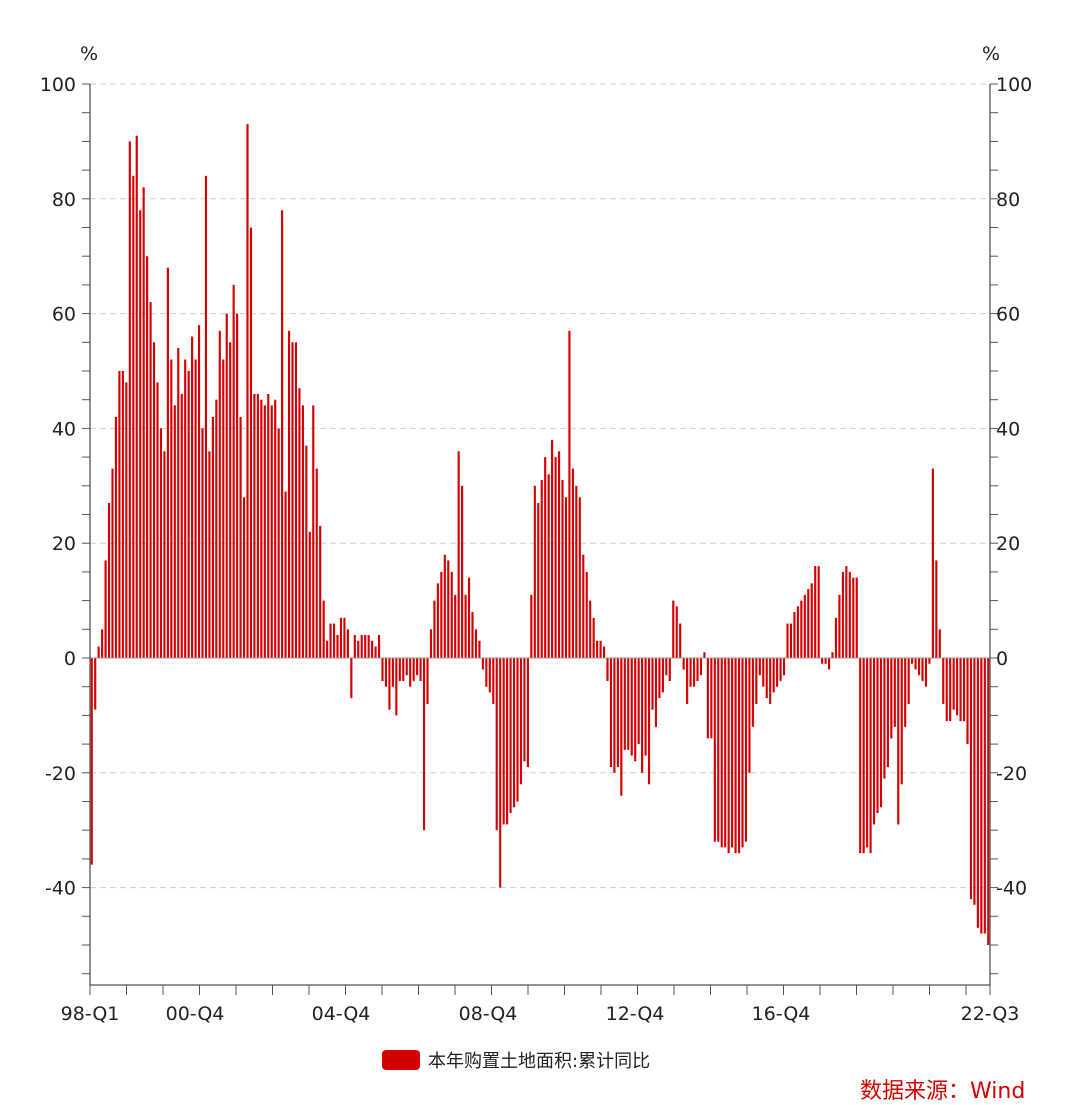  What do you see at coordinates (516, 1060) in the screenshot?
I see `legend: 本年购置土地面积:累计同比` at bounding box center [516, 1060].